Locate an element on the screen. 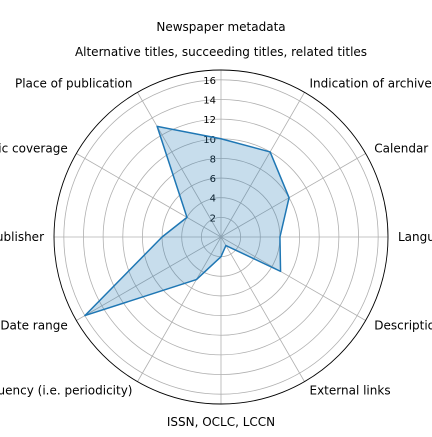  category-label: Geographic coverage is located at coordinates (34, 149).